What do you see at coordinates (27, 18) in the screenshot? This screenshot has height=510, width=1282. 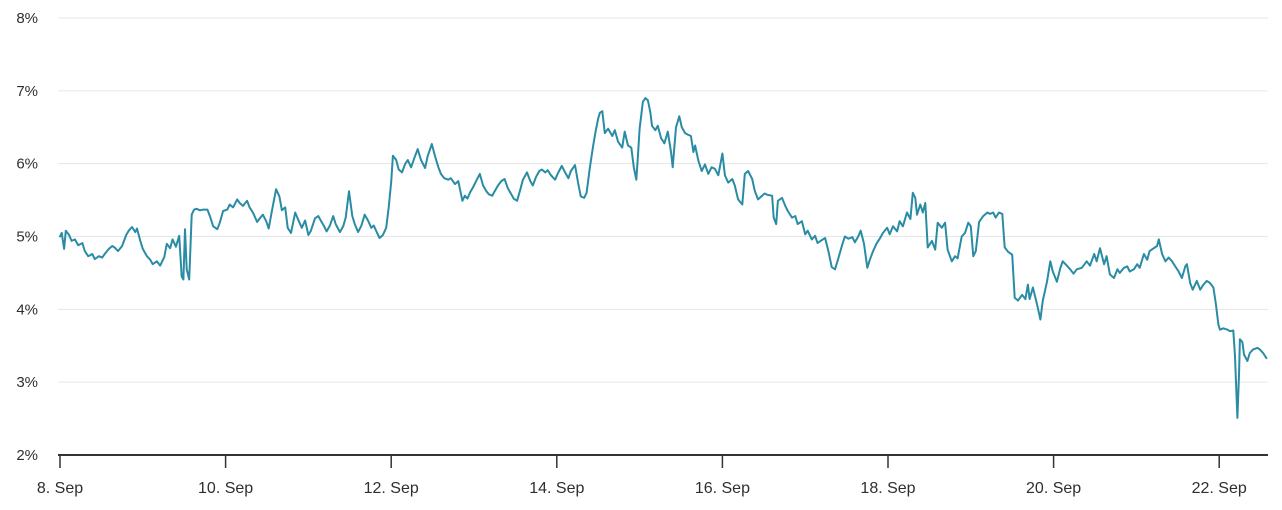 I see `y-tick-label-8%: 8%` at bounding box center [27, 18].